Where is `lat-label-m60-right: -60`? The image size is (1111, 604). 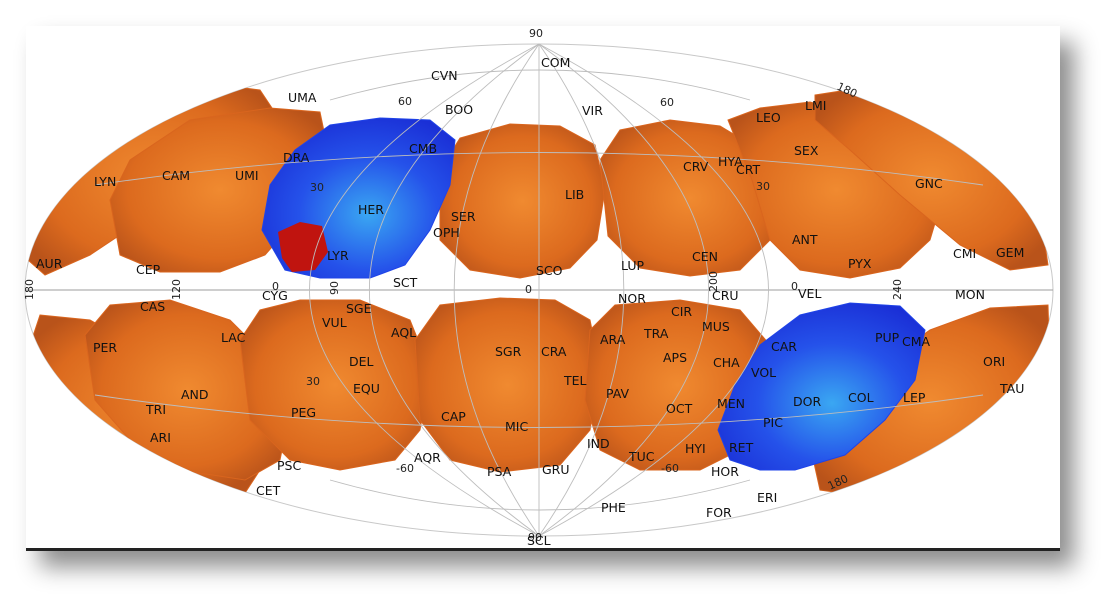 lat-label-m60-right: -60 is located at coordinates (670, 468).